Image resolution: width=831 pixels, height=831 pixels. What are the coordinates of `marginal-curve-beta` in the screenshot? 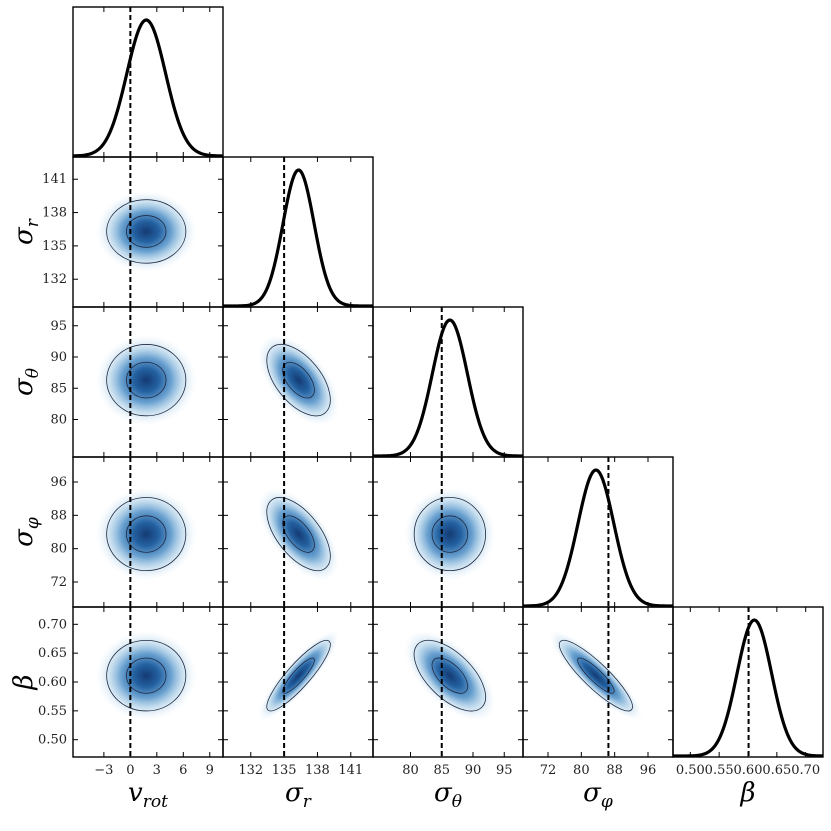 It's located at (748, 687).